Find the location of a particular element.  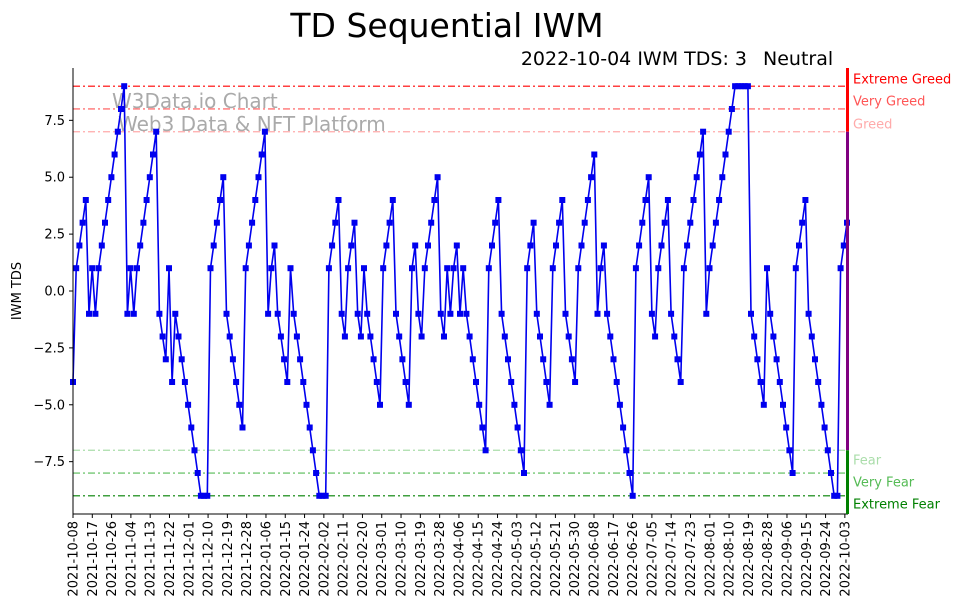

x-tick-label-2: 2021-10-26 is located at coordinates (112, 559).